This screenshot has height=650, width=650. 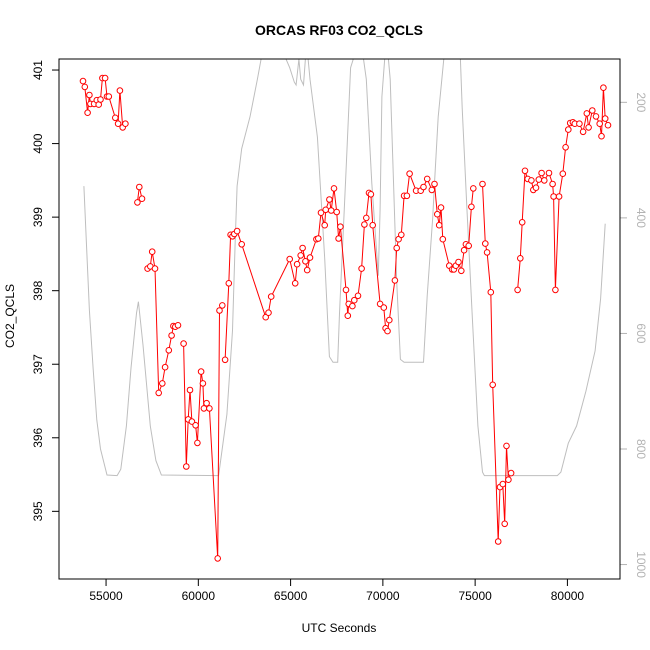 What do you see at coordinates (383, 596) in the screenshot?
I see `x-tick-label: 70000` at bounding box center [383, 596].